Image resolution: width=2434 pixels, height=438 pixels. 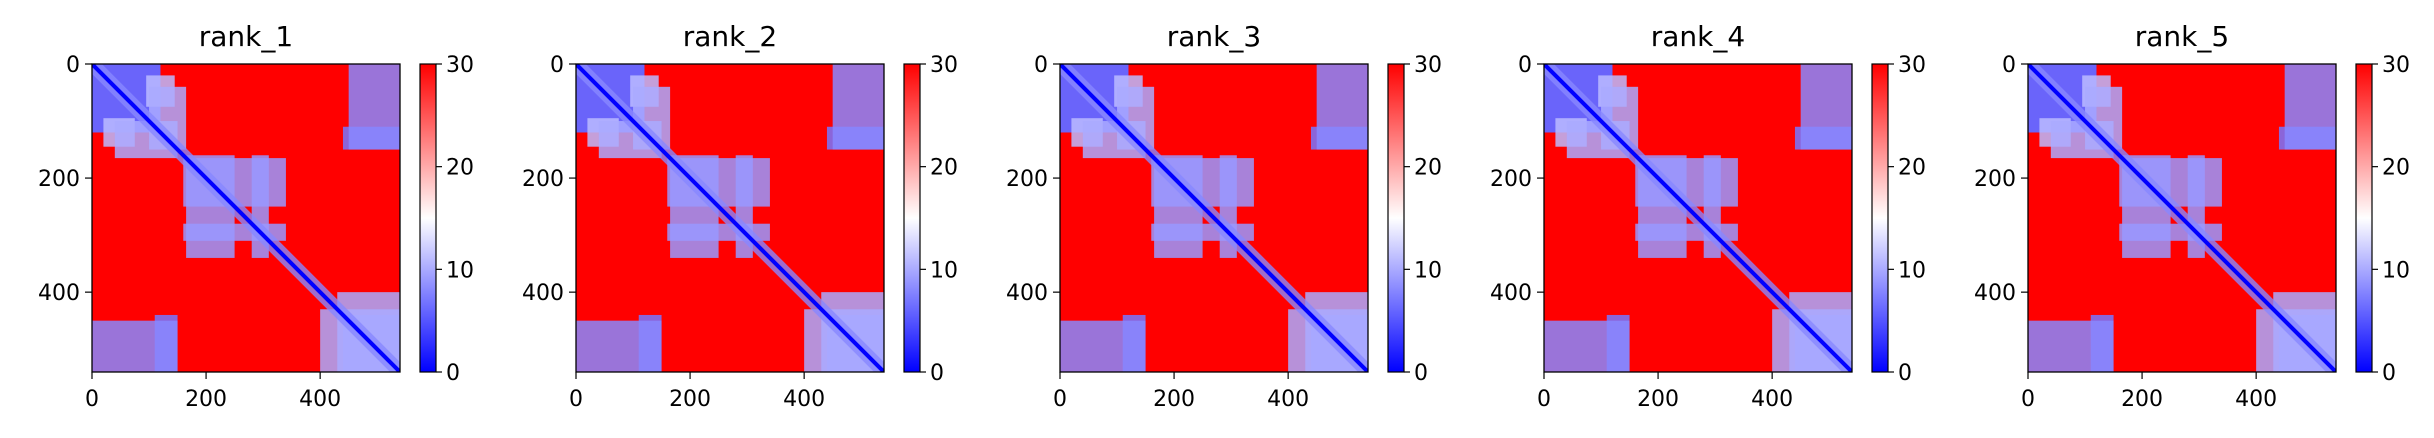 What do you see at coordinates (2182, 36) in the screenshot?
I see `chart-title: rank_5` at bounding box center [2182, 36].